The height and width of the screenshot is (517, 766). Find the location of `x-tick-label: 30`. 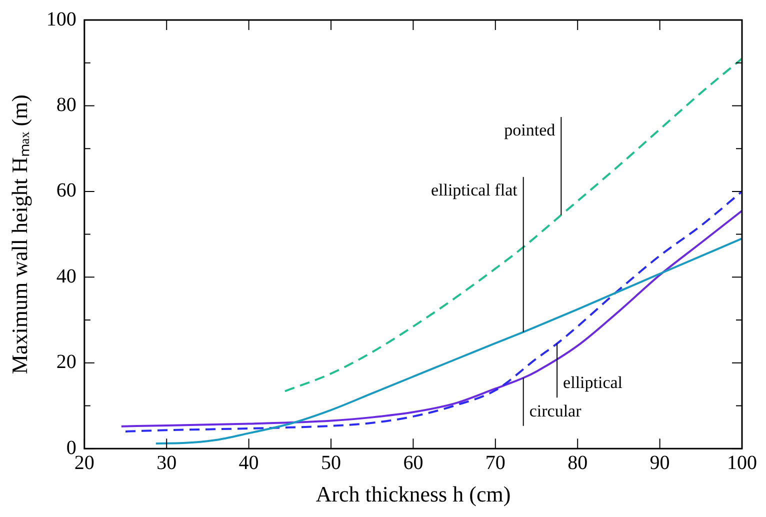

x-tick-label: 30 is located at coordinates (166, 463).